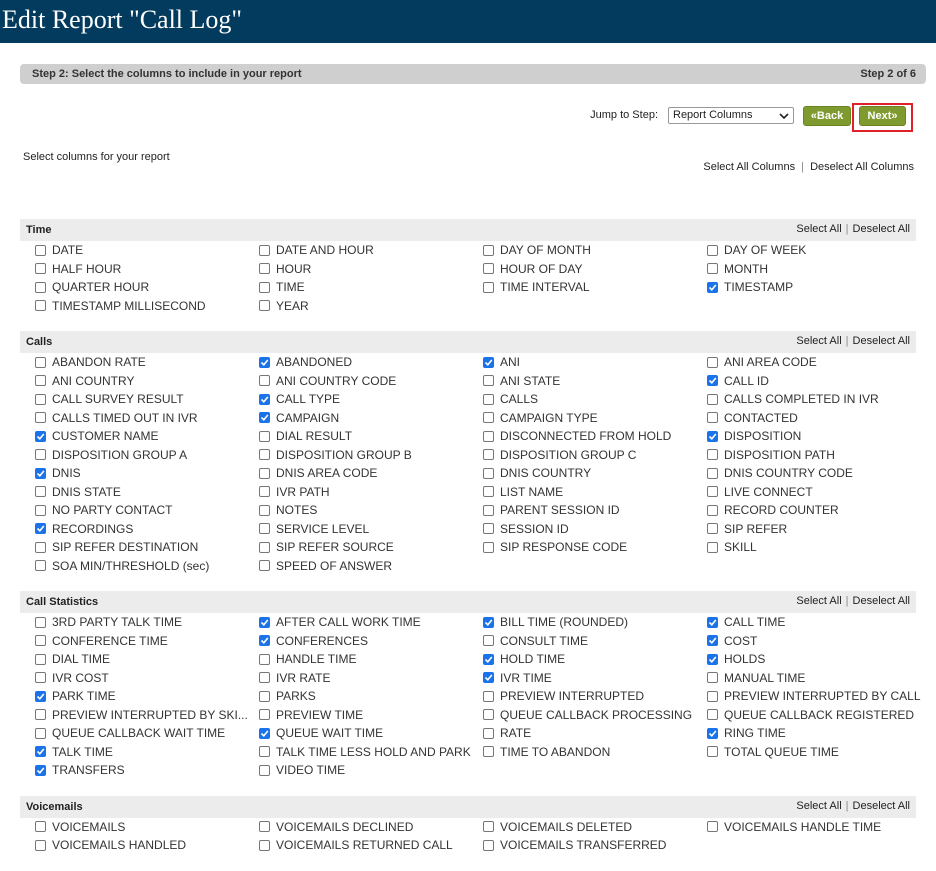 This screenshot has width=936, height=871. Describe the element at coordinates (882, 116) in the screenshot. I see `next-button: Next»` at that location.